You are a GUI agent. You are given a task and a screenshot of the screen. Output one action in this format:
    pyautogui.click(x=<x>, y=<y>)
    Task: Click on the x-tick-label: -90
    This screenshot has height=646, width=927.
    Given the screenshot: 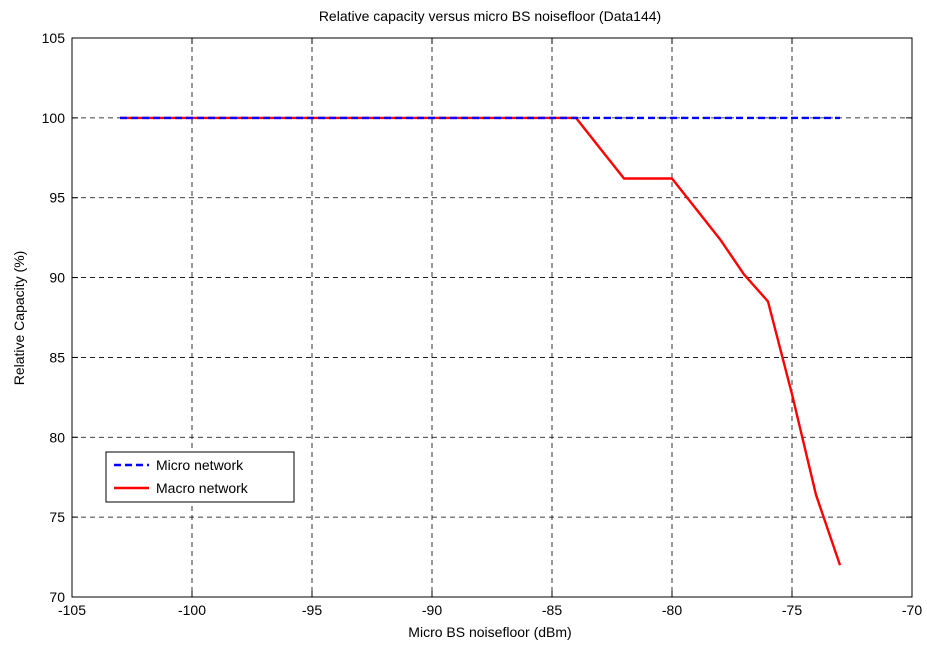 What is the action you would take?
    pyautogui.click(x=432, y=610)
    